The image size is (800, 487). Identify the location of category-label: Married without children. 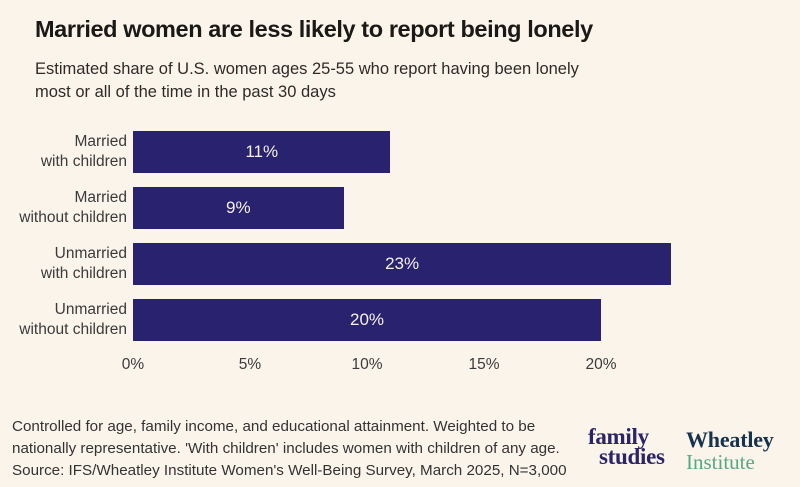
(63, 208).